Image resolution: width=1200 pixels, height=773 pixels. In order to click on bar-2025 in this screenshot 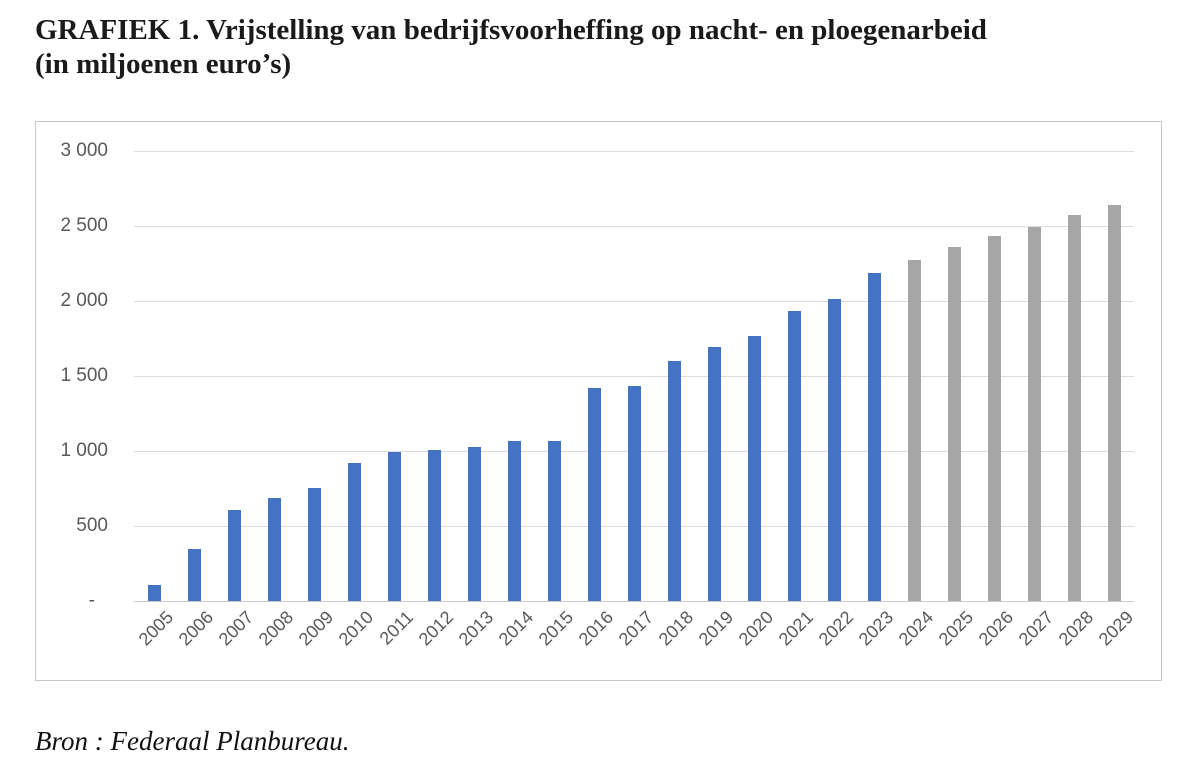, I will do `click(954, 424)`.